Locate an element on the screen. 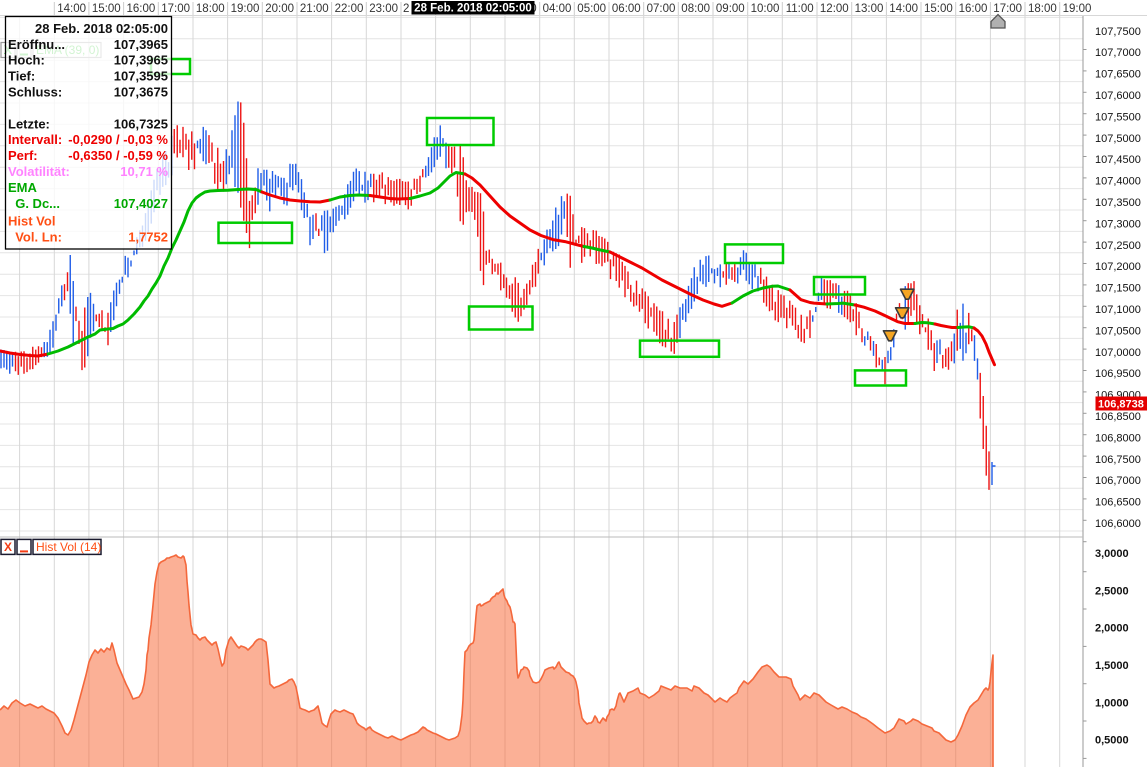 The image size is (1147, 767). svg-text: 107,3595 is located at coordinates (141, 76).